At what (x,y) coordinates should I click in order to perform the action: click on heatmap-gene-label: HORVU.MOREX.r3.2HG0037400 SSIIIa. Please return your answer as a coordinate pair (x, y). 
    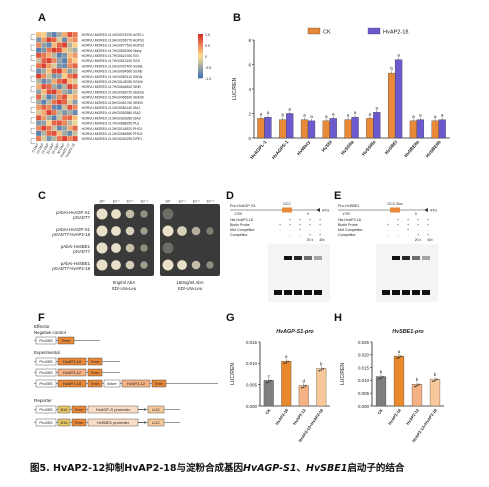
    Looking at the image, I should click on (112, 66).